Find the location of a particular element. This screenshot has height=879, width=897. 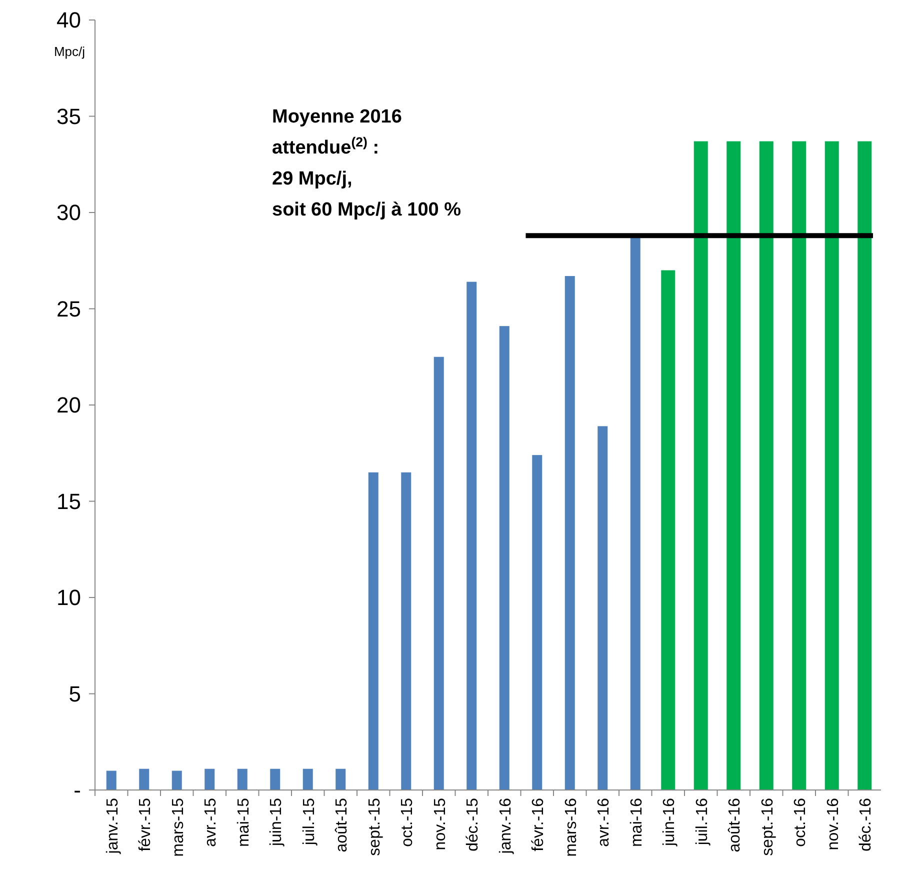

x-tick-label: juin-16 is located at coordinates (669, 823).